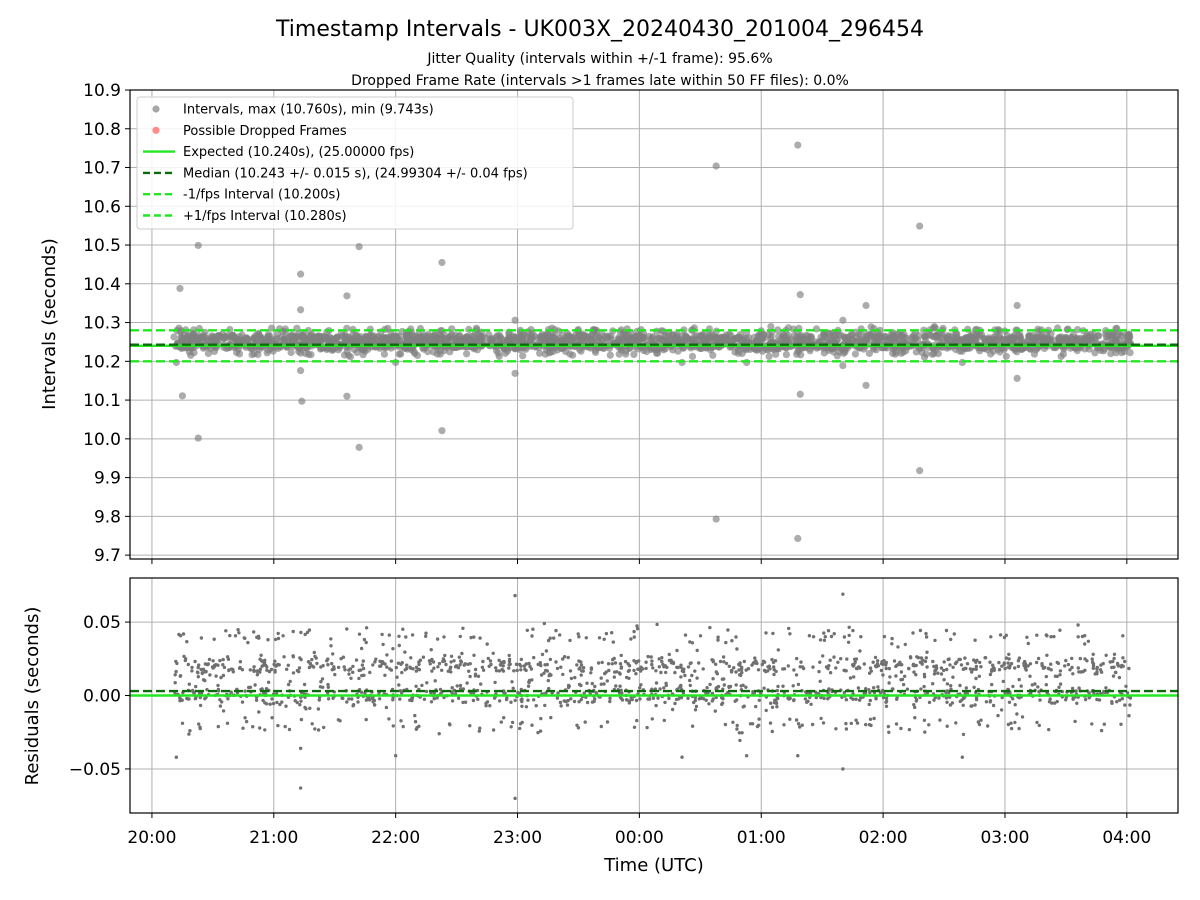  What do you see at coordinates (962, 757) in the screenshot?
I see `residual-outlier-point` at bounding box center [962, 757].